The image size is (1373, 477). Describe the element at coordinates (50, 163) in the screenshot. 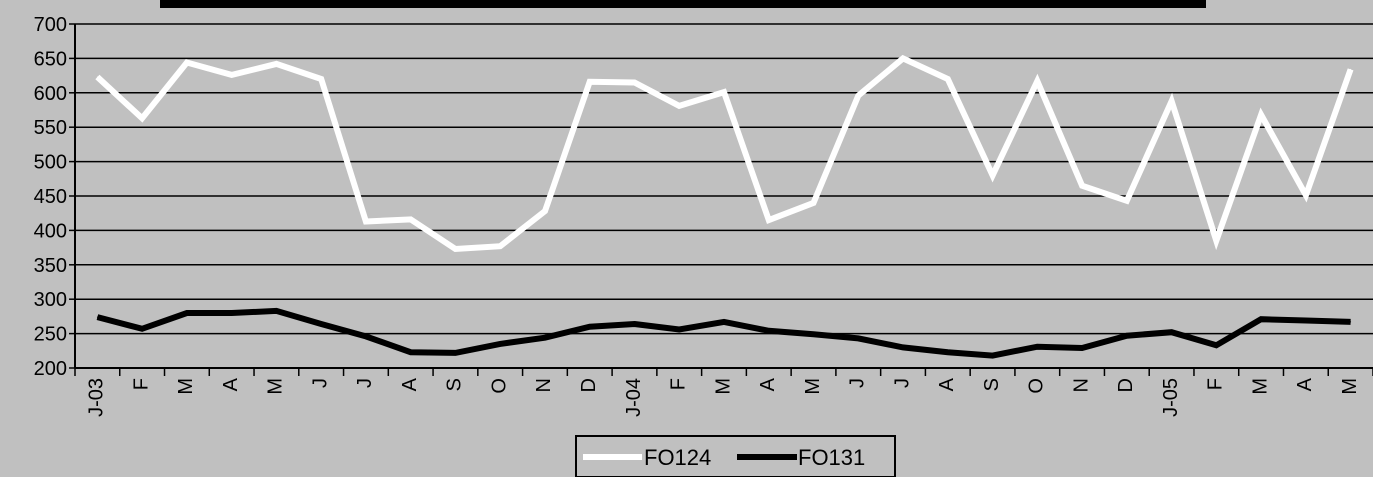

I see `y-tick-label: 500` at that location.